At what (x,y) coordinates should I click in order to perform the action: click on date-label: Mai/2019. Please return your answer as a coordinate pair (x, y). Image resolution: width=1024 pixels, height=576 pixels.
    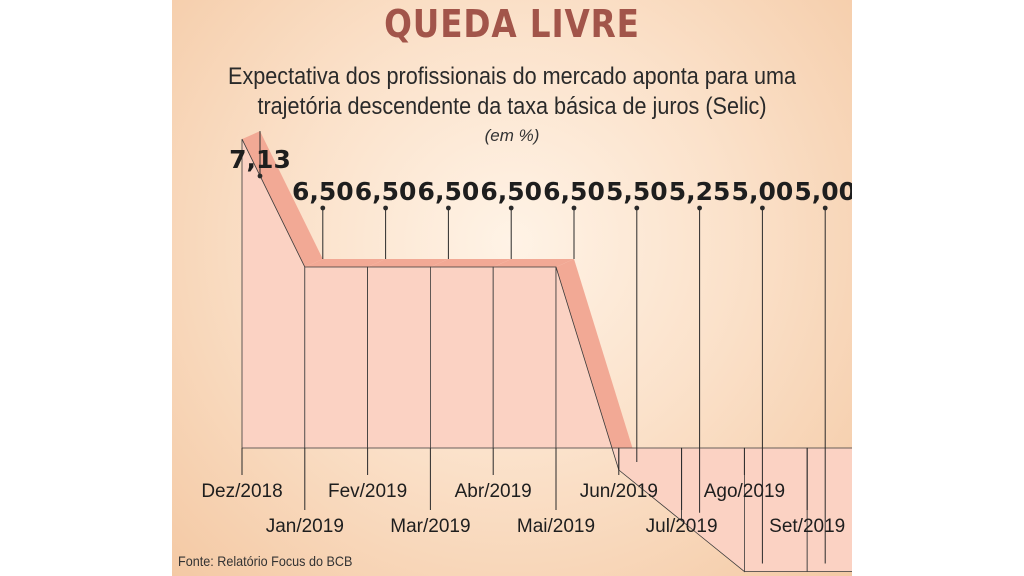
    Looking at the image, I should click on (556, 526).